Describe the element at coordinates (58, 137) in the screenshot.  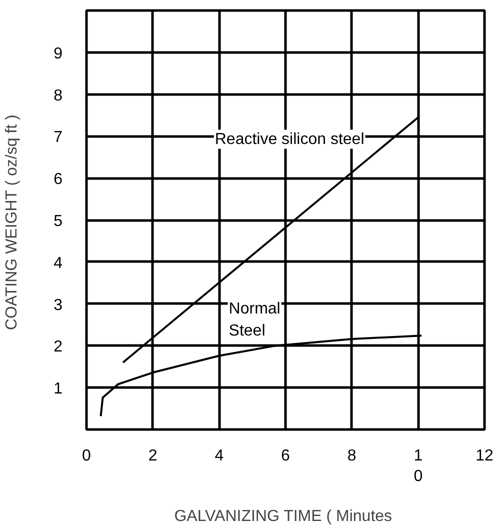
I see `y-tick-label: 7` at that location.